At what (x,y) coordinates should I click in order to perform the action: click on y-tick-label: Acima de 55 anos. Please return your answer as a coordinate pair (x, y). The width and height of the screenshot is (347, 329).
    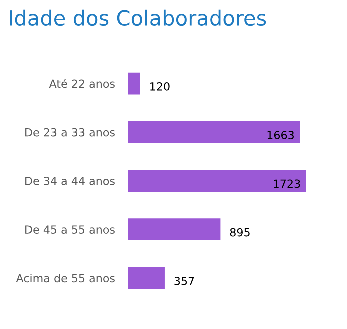
    Looking at the image, I should click on (65, 278).